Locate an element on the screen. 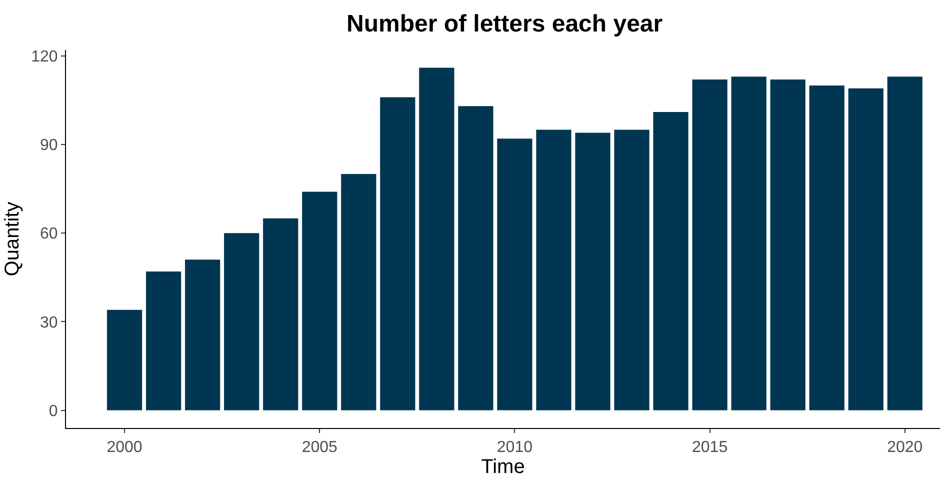 This screenshot has height=486, width=952. y-tick-label: 30 is located at coordinates (49, 323).